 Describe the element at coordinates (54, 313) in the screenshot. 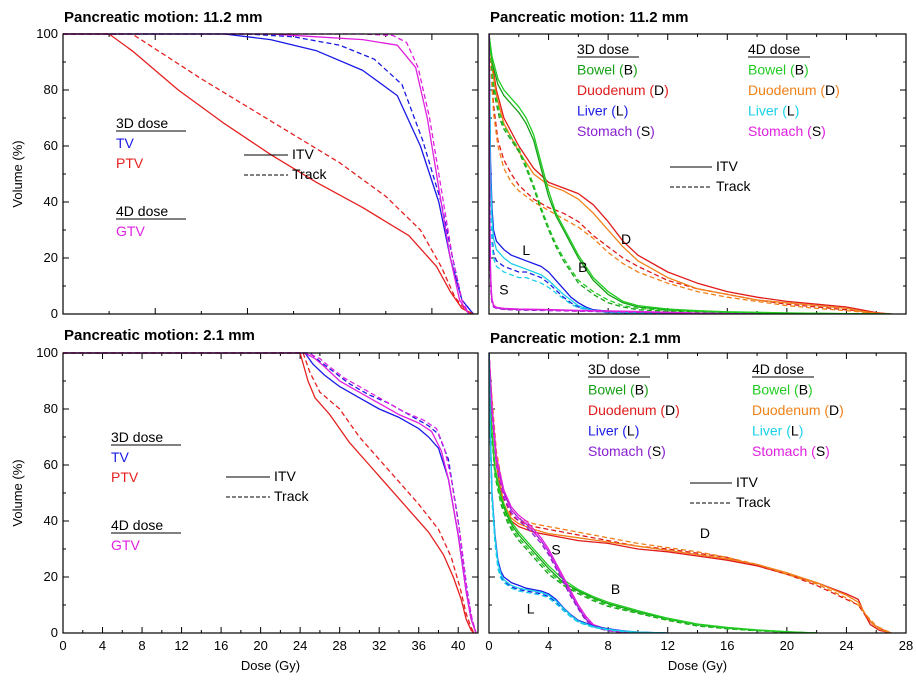

I see `y-tick-label: 0` at that location.